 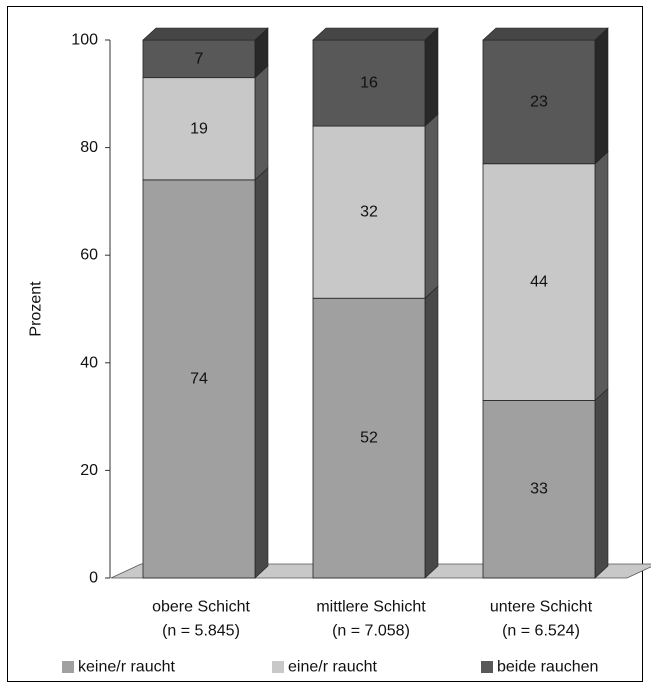 I want to click on data-label: 52, so click(x=369, y=438).